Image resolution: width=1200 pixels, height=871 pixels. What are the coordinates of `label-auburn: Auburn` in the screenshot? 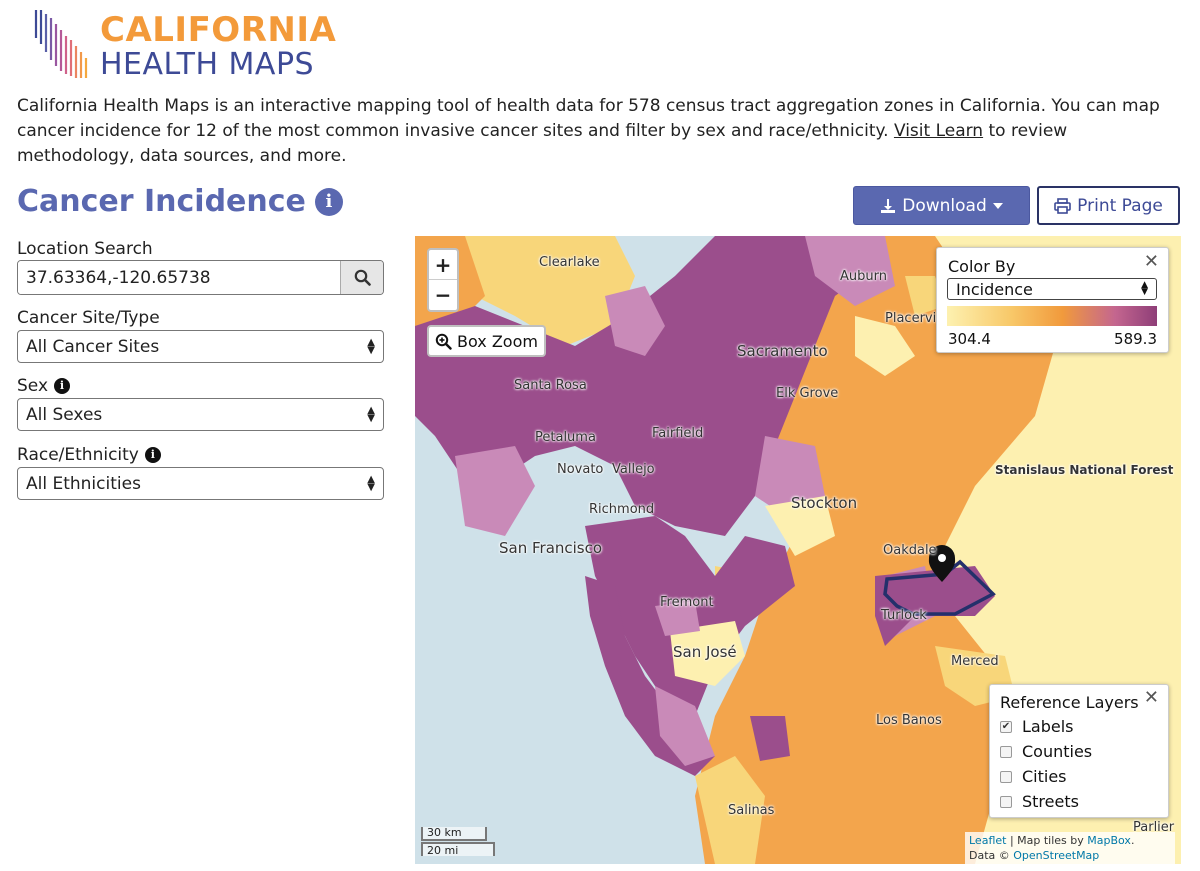 It's located at (863, 276).